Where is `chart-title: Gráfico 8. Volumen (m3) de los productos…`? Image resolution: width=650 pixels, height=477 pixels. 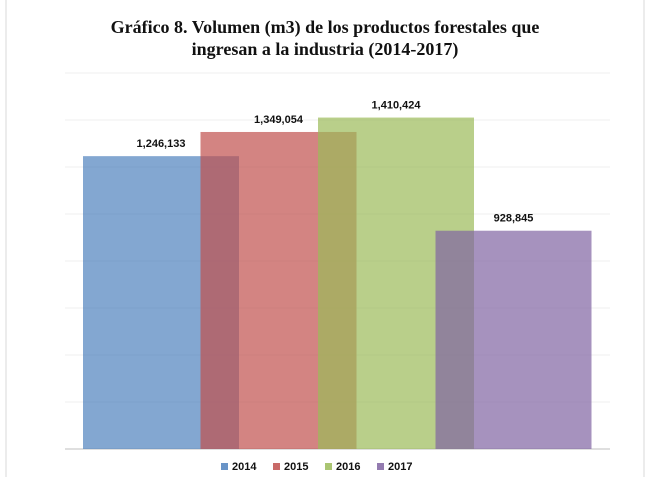
chart-title: Gráfico 8. Volumen (m3) de los productos… is located at coordinates (325, 38).